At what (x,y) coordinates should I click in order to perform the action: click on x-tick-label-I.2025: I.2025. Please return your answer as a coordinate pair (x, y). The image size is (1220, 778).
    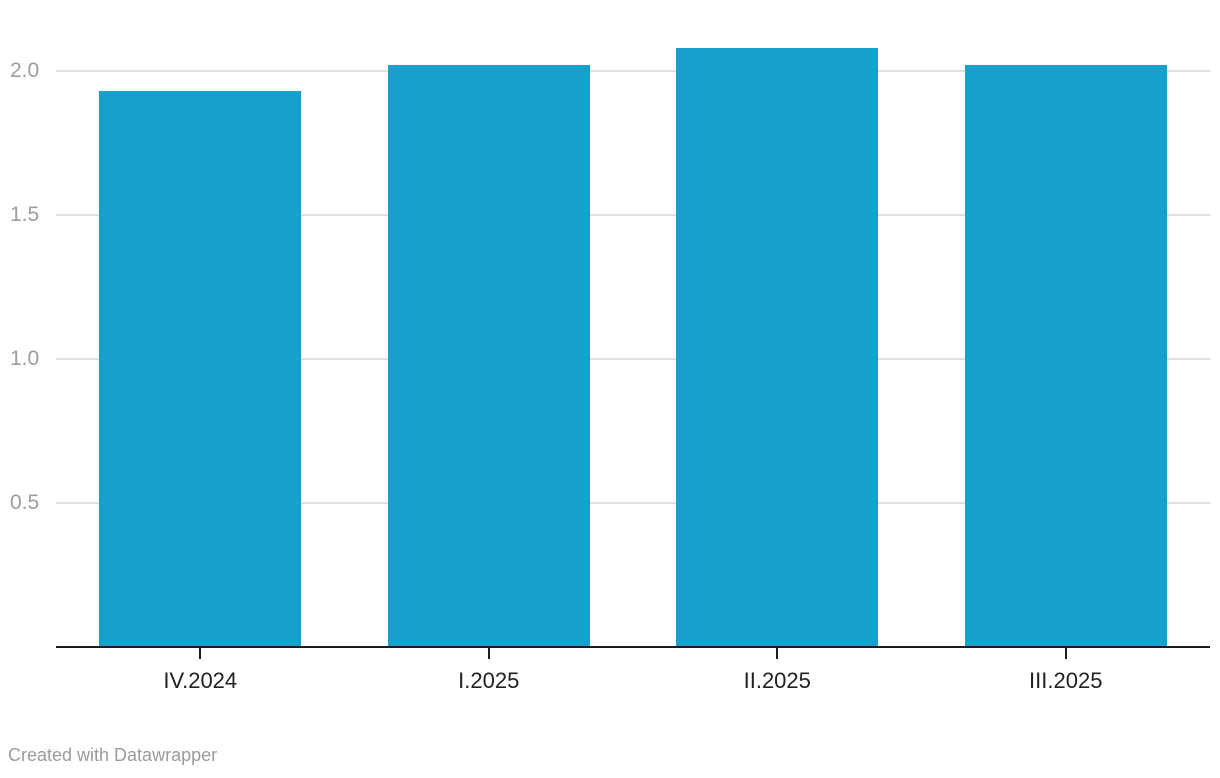
    Looking at the image, I should click on (489, 680).